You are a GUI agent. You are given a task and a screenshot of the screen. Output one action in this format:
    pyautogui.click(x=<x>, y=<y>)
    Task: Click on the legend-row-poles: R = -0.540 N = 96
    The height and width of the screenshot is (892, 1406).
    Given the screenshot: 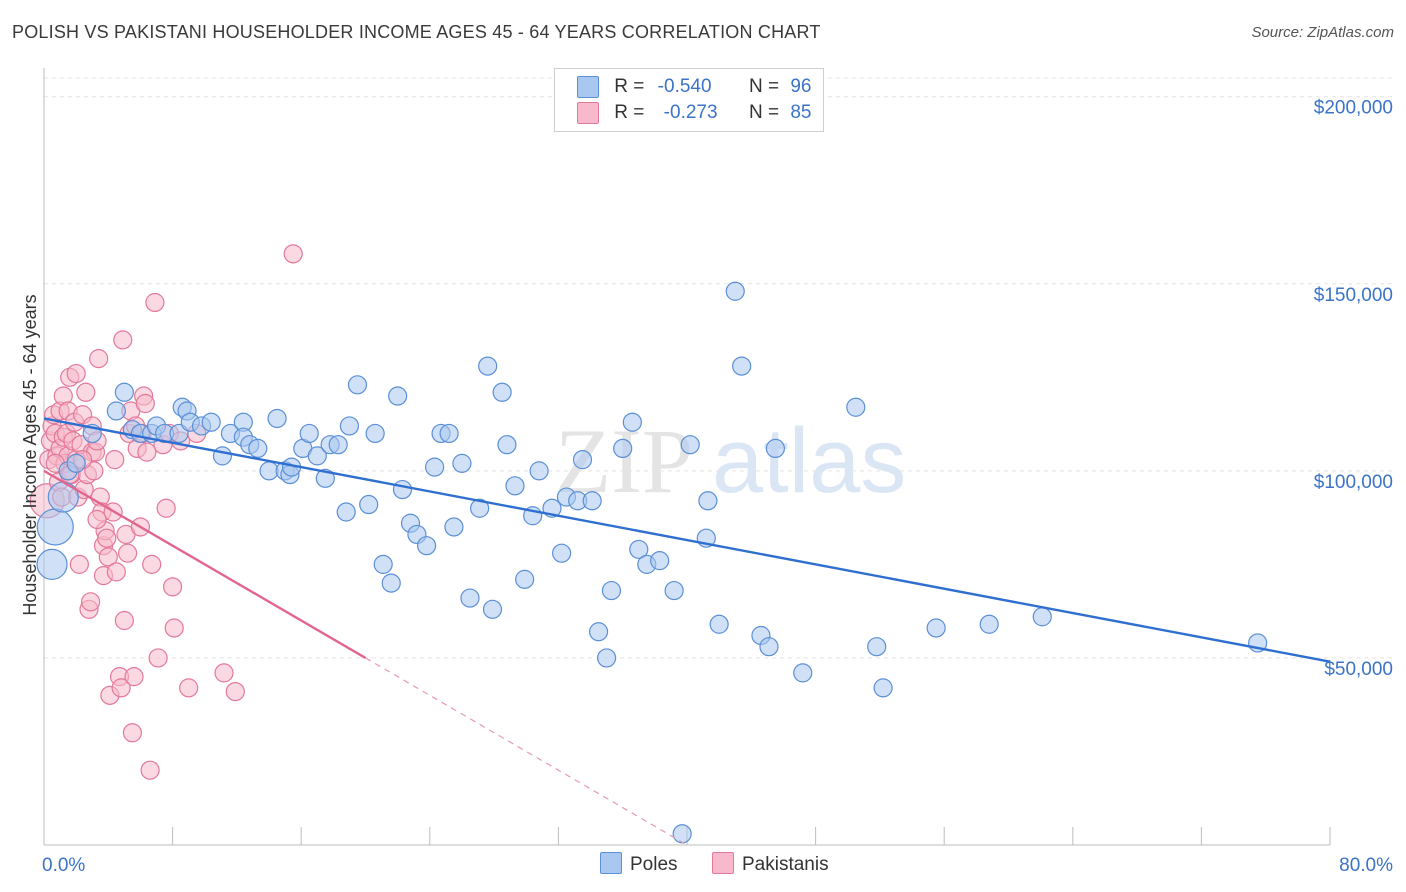 What is the action you would take?
    pyautogui.click(x=694, y=88)
    